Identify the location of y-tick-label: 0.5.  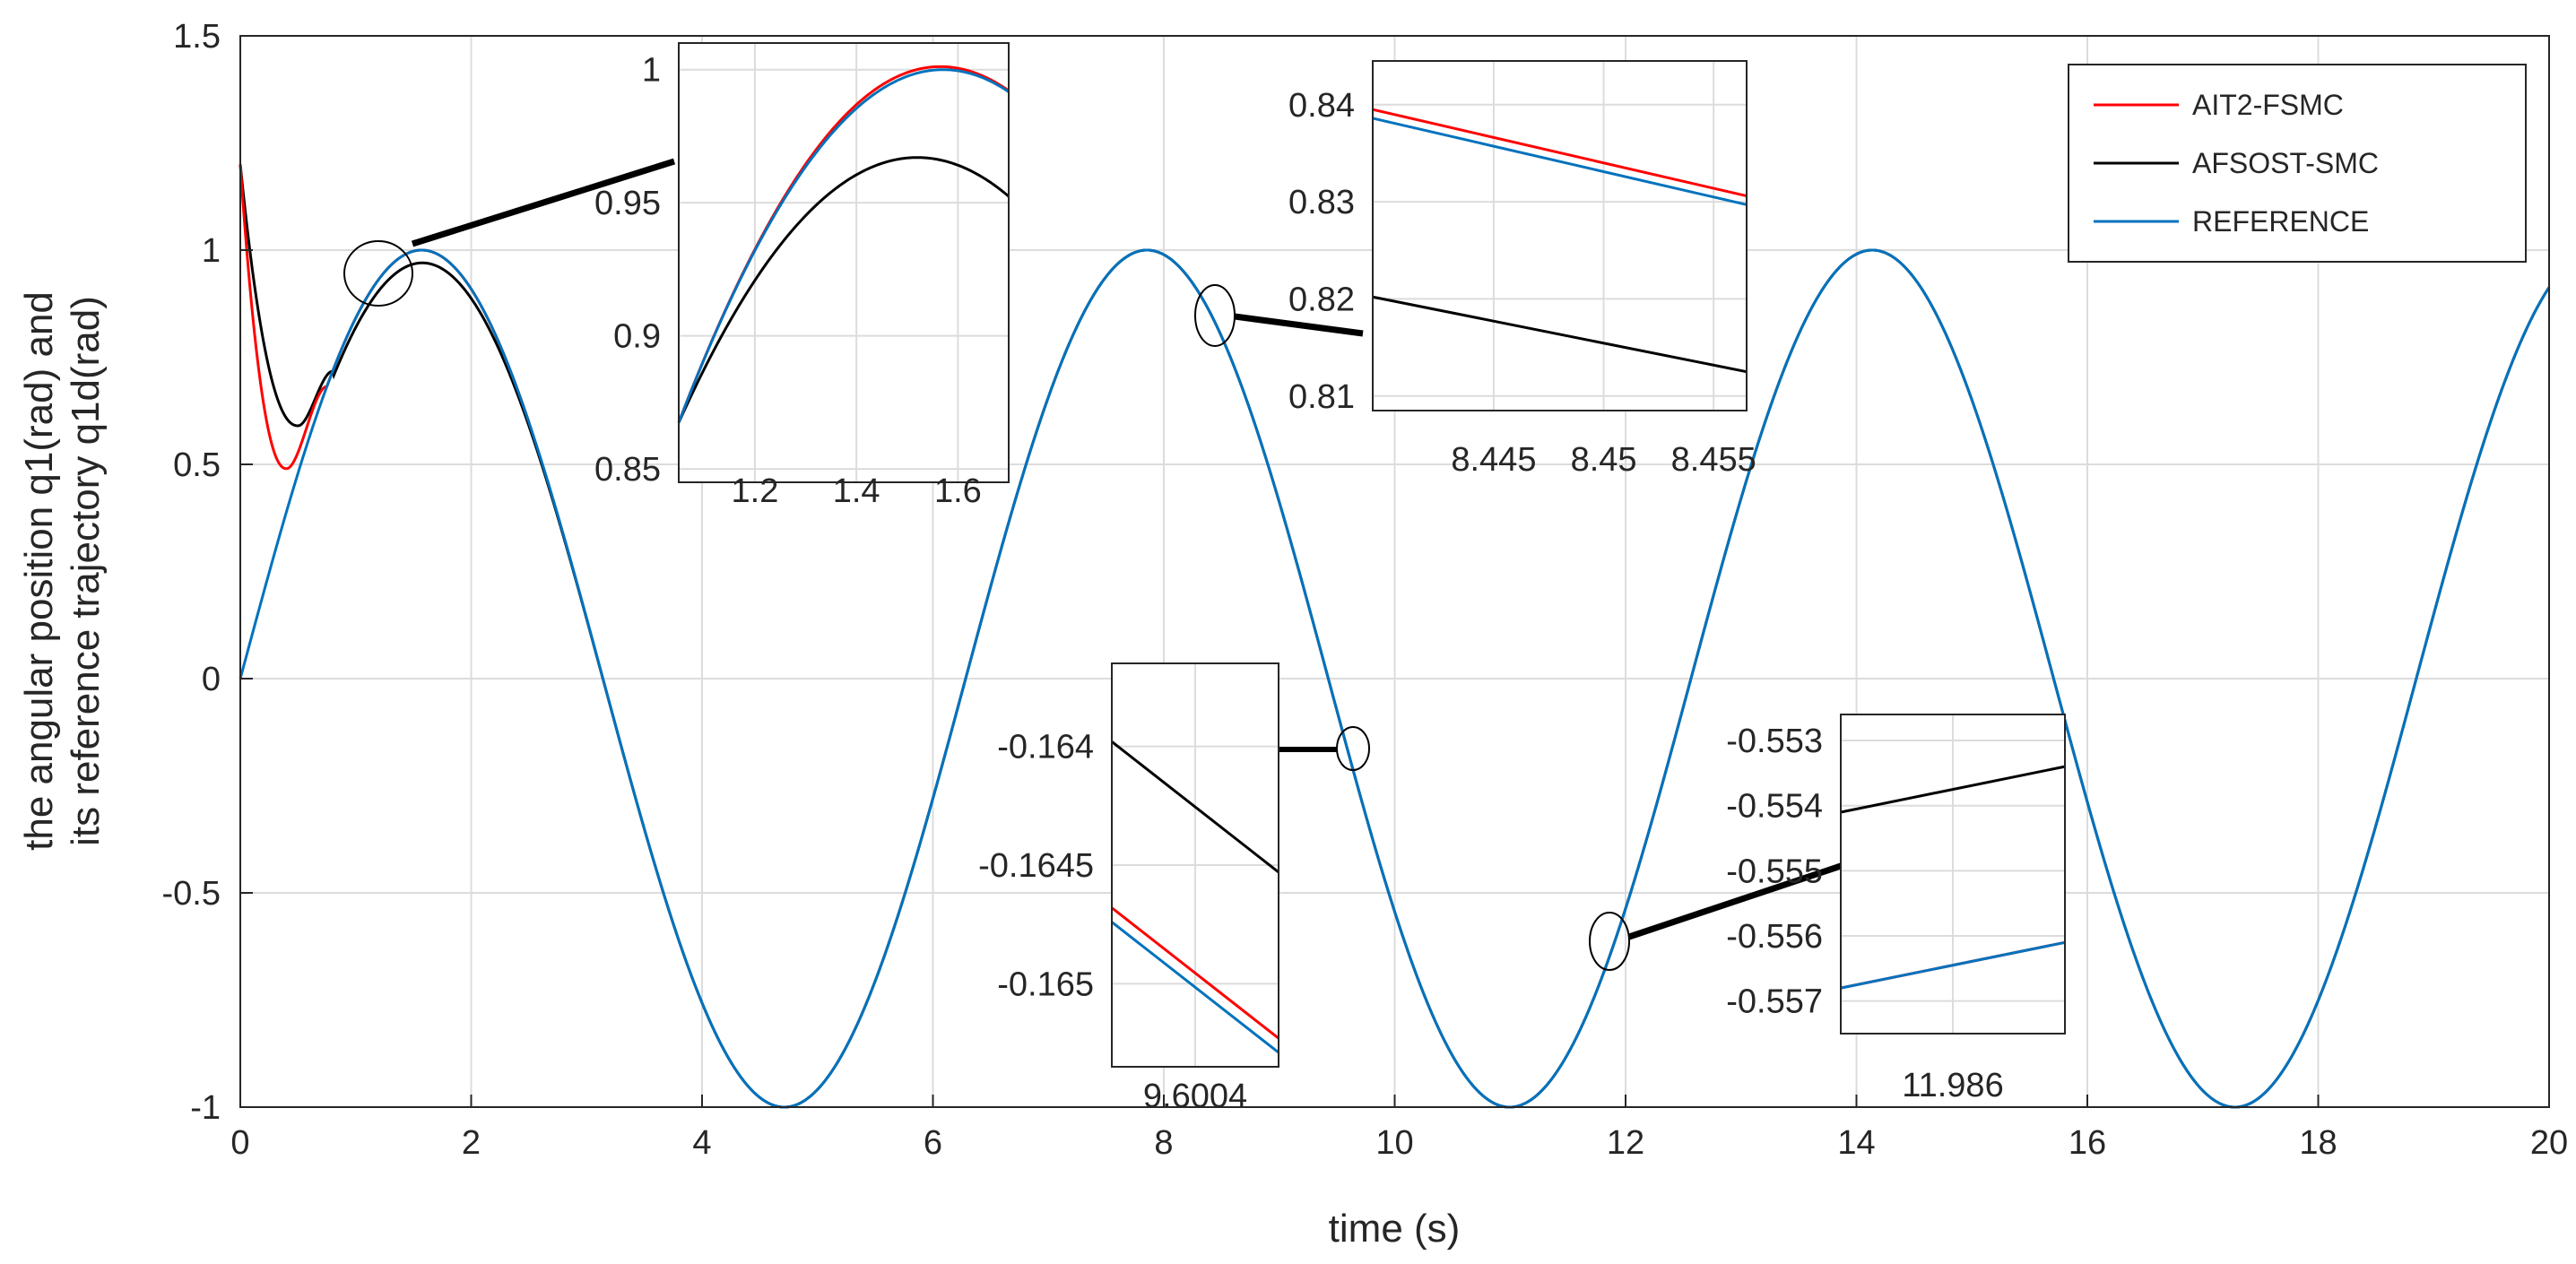
(197, 465).